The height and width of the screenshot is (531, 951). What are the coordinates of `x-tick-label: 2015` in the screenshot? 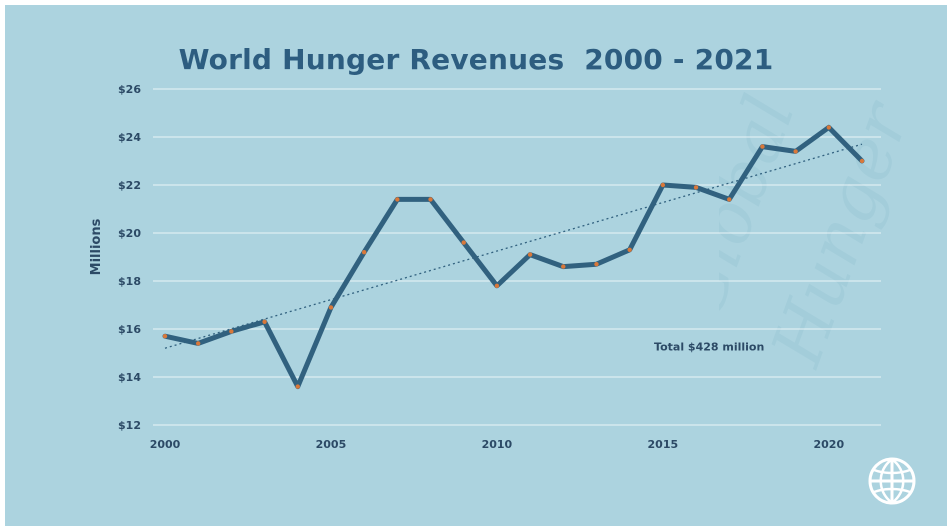 It's located at (663, 444).